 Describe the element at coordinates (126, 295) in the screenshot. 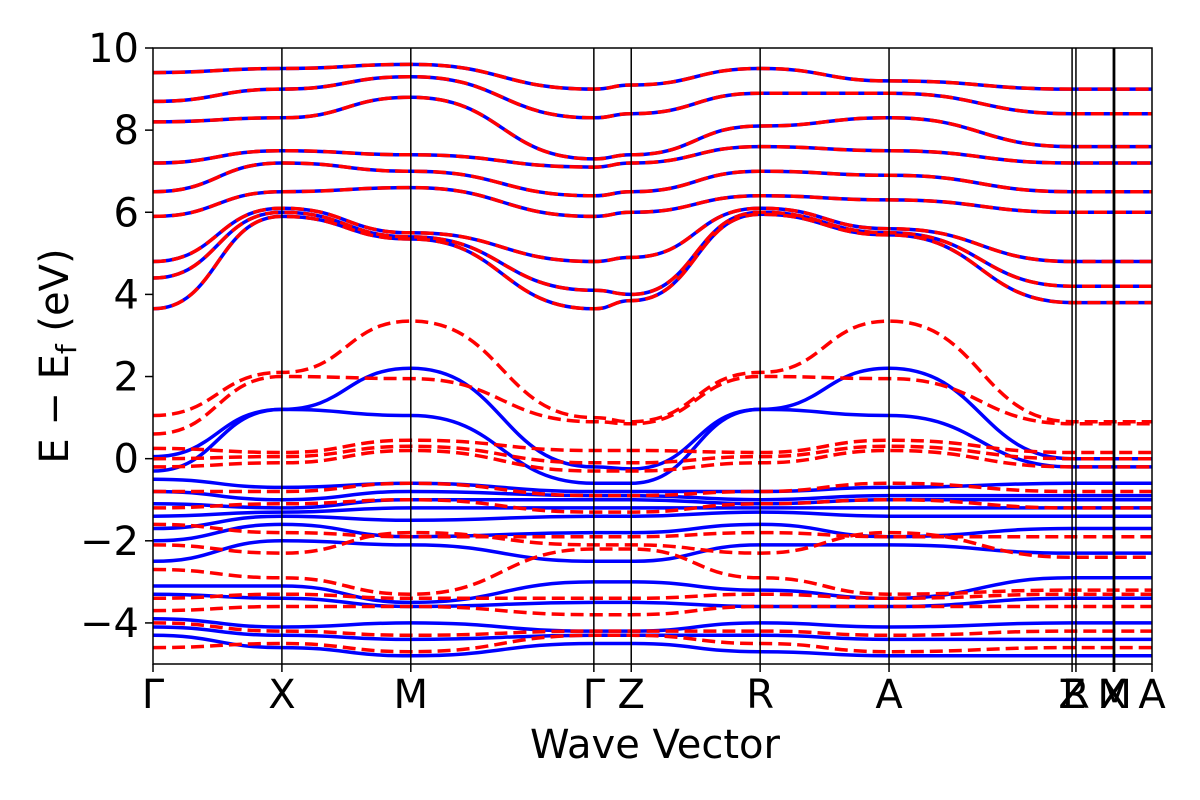

I see `y-tick-label: 4` at that location.